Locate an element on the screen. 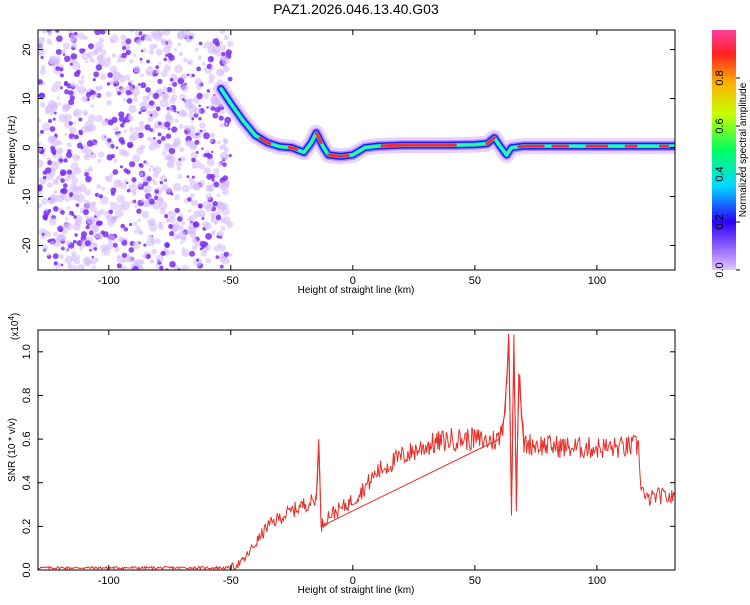  colorbar-label: Normalized spectral amplitude is located at coordinates (743, 149).